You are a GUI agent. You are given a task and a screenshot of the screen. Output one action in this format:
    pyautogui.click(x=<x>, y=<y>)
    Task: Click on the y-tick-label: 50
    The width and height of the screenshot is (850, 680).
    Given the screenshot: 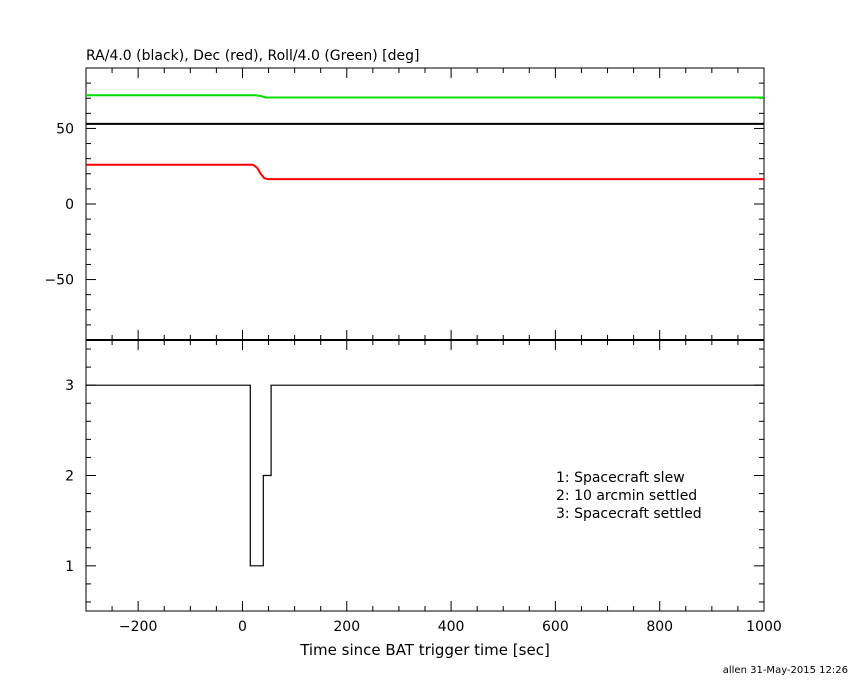 What is the action you would take?
    pyautogui.click(x=65, y=129)
    